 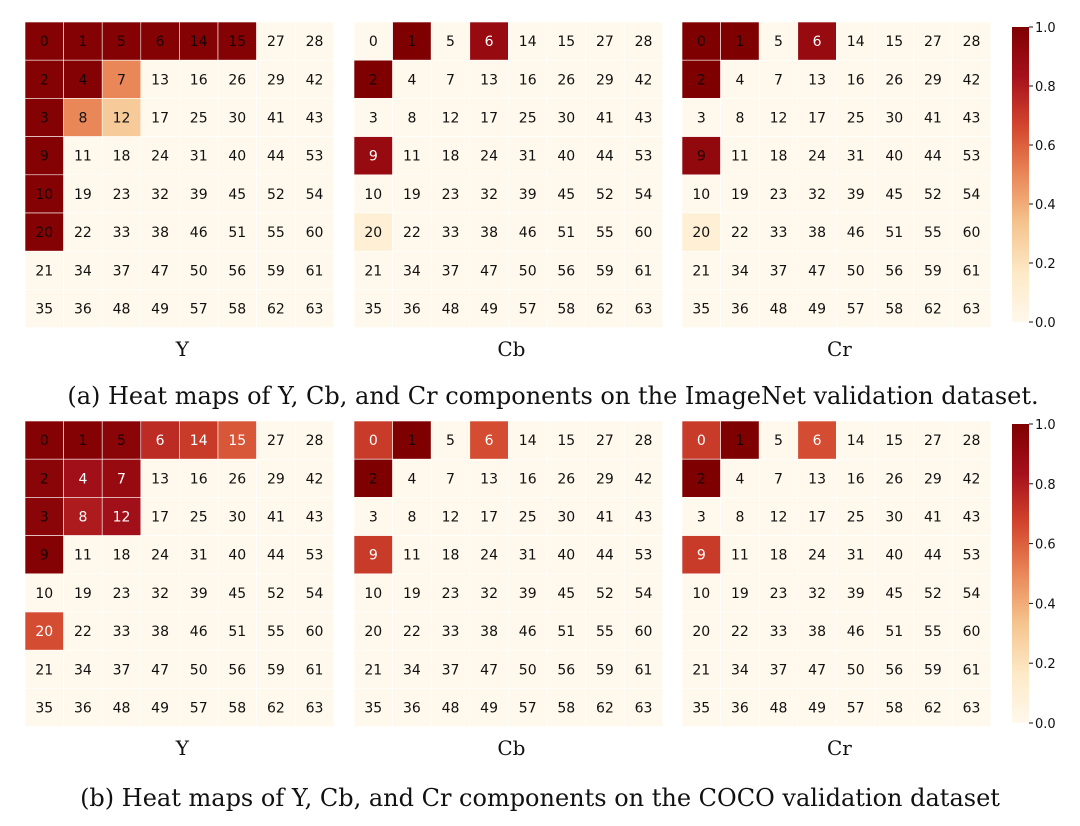 What do you see at coordinates (83, 632) in the screenshot?
I see `cell-index-label: 22` at bounding box center [83, 632].